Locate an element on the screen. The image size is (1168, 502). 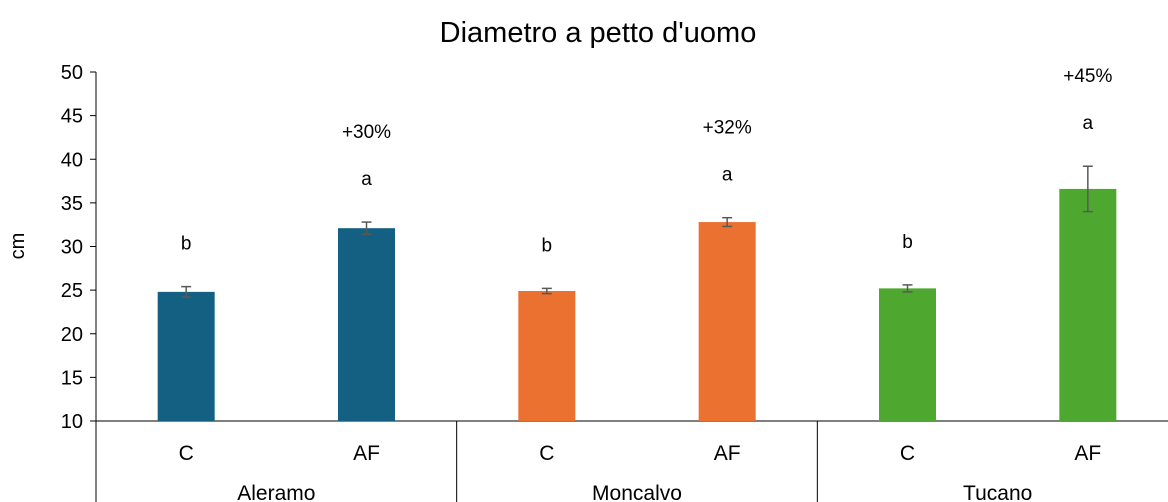
x-group-label: Aleramo is located at coordinates (276, 492).